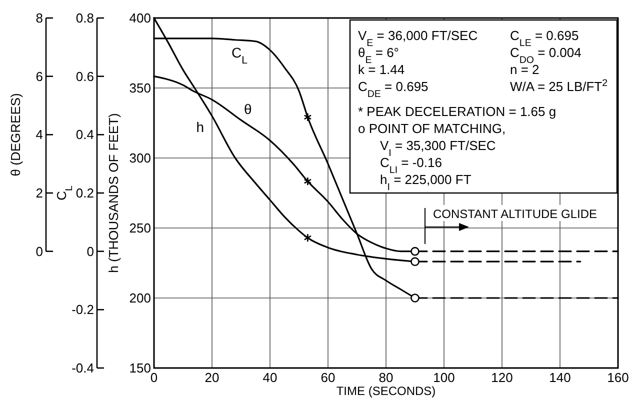  I want to click on x-axis-title: TIME (SECONDS), so click(386, 391).